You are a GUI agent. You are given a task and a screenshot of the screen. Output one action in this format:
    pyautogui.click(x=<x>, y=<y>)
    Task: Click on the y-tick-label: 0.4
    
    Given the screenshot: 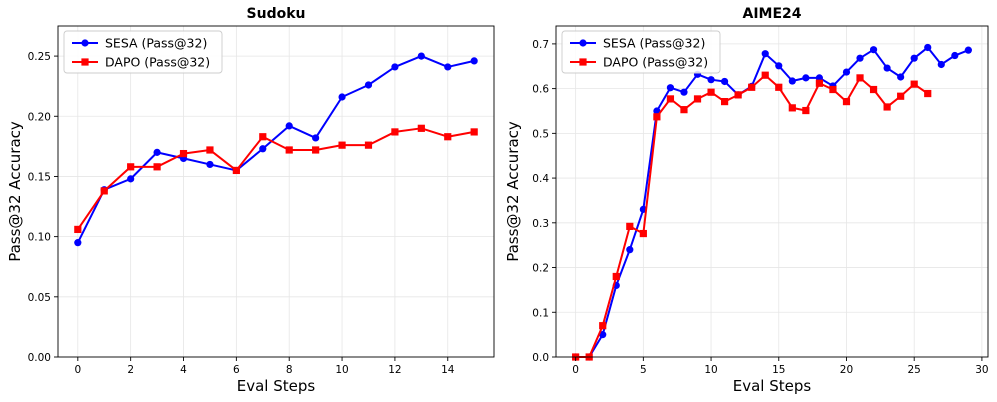 What is the action you would take?
    pyautogui.click(x=540, y=179)
    